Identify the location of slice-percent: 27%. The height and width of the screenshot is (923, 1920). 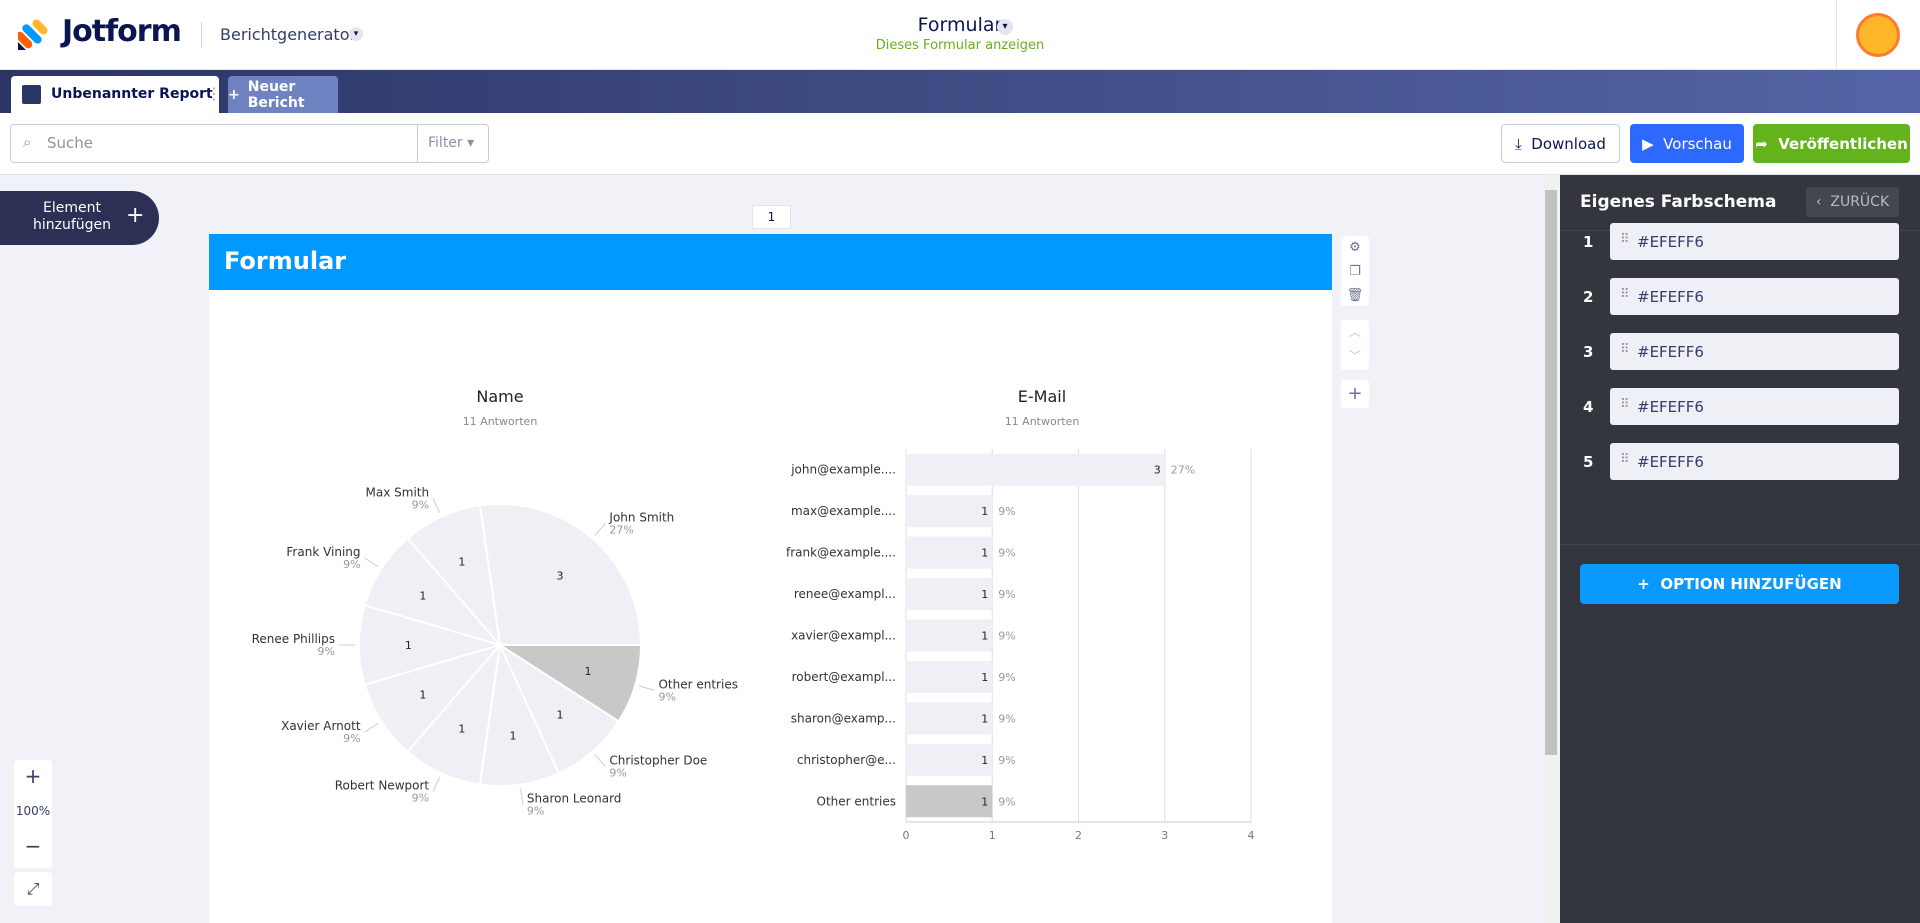
(621, 529).